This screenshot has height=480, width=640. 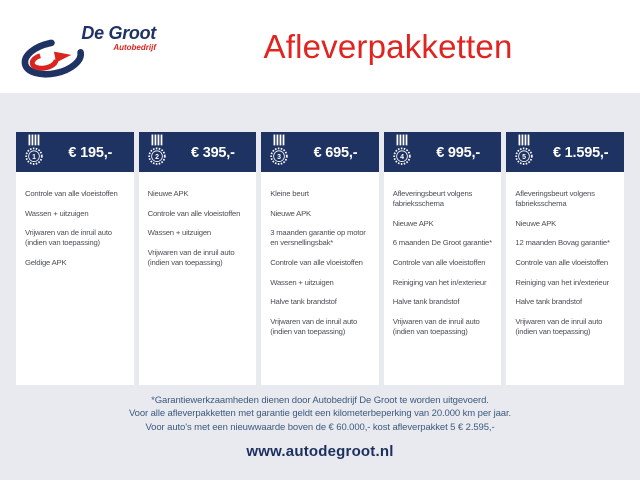 I want to click on svg-text: 2, so click(x=157, y=157).